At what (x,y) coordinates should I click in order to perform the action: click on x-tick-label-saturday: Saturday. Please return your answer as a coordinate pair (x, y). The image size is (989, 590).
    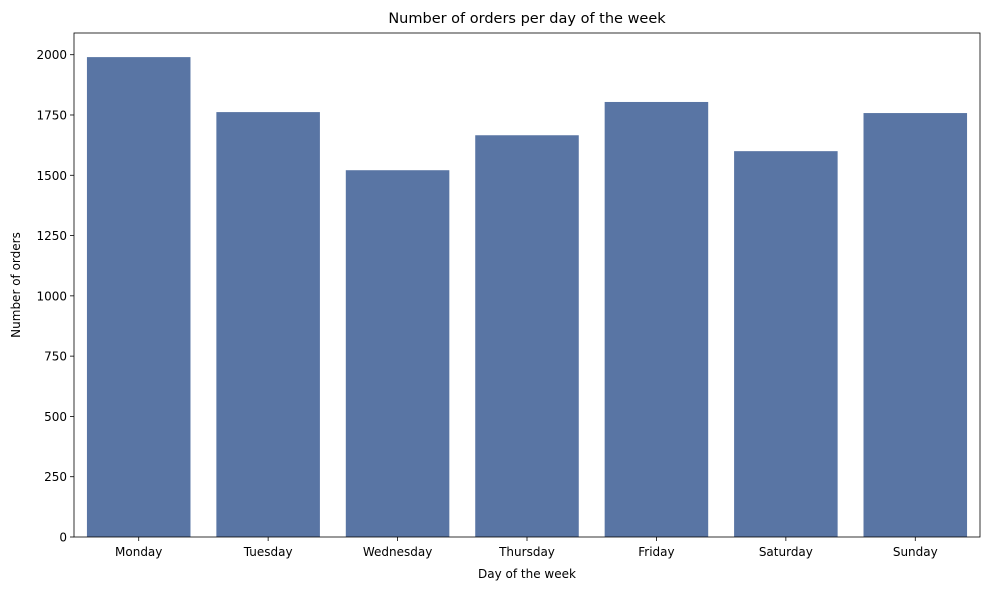
    Looking at the image, I should click on (786, 552).